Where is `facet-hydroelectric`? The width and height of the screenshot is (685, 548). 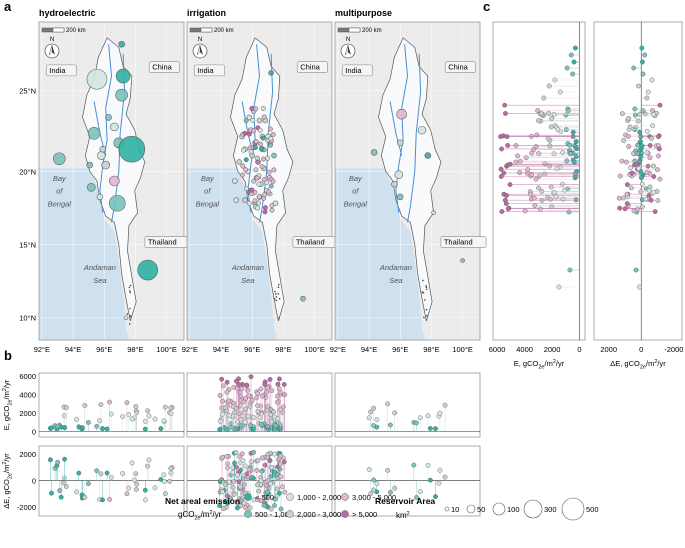
facet-hydroelectric is located at coordinates (111, 444).